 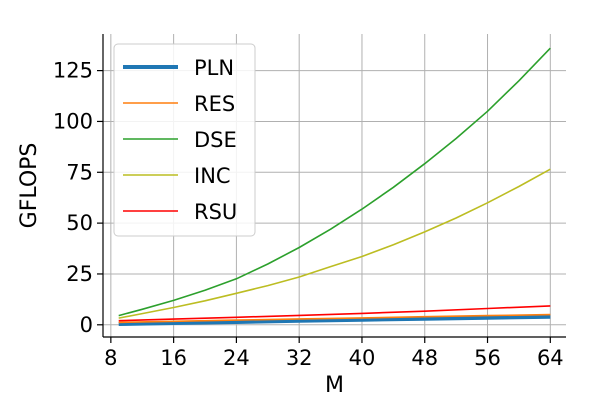 What do you see at coordinates (362, 358) in the screenshot?
I see `x-tick-label: 40` at bounding box center [362, 358].